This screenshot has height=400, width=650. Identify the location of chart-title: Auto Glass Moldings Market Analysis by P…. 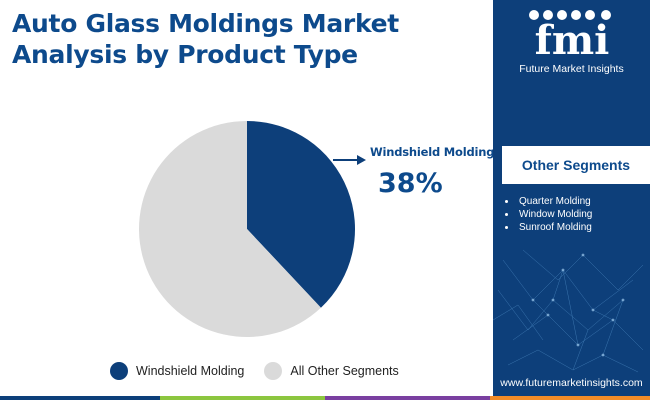
(205, 39).